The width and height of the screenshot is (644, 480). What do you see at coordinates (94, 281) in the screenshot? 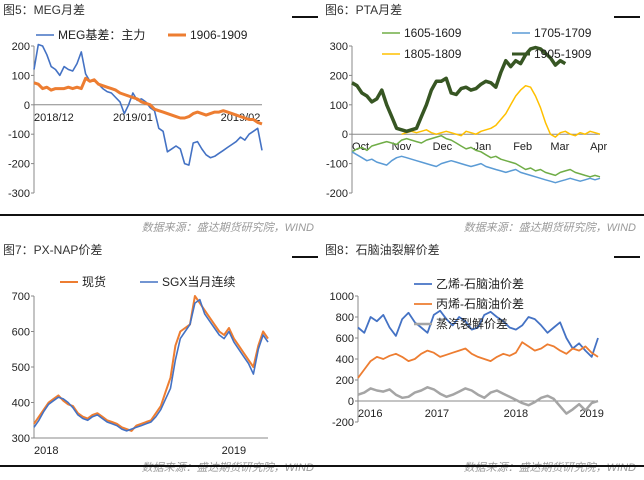
I see `legend-label: 现货` at bounding box center [94, 281].